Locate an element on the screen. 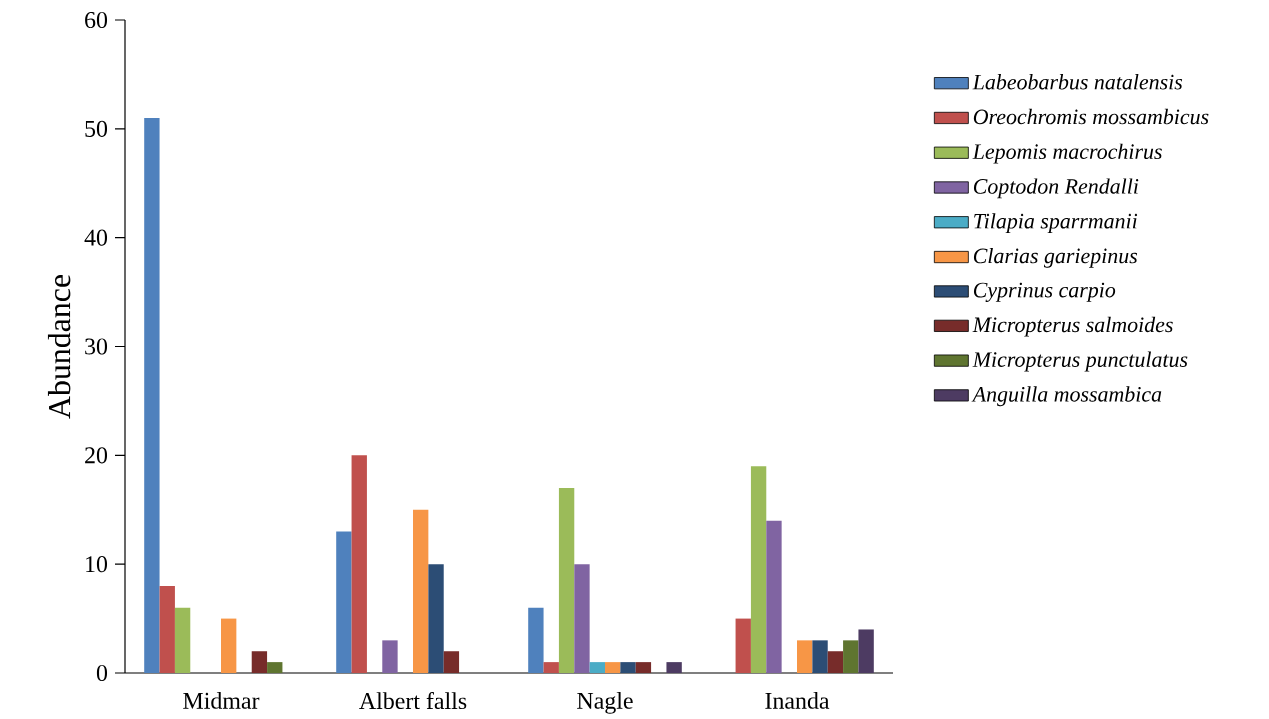  y-tick-label: 30 is located at coordinates (96, 346).